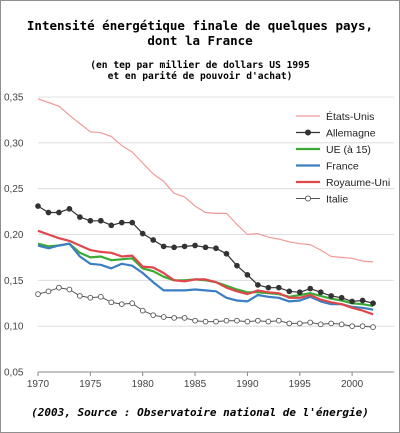 The width and height of the screenshot is (400, 433). What do you see at coordinates (14, 189) in the screenshot?
I see `y-tick-label: 0,25` at bounding box center [14, 189].